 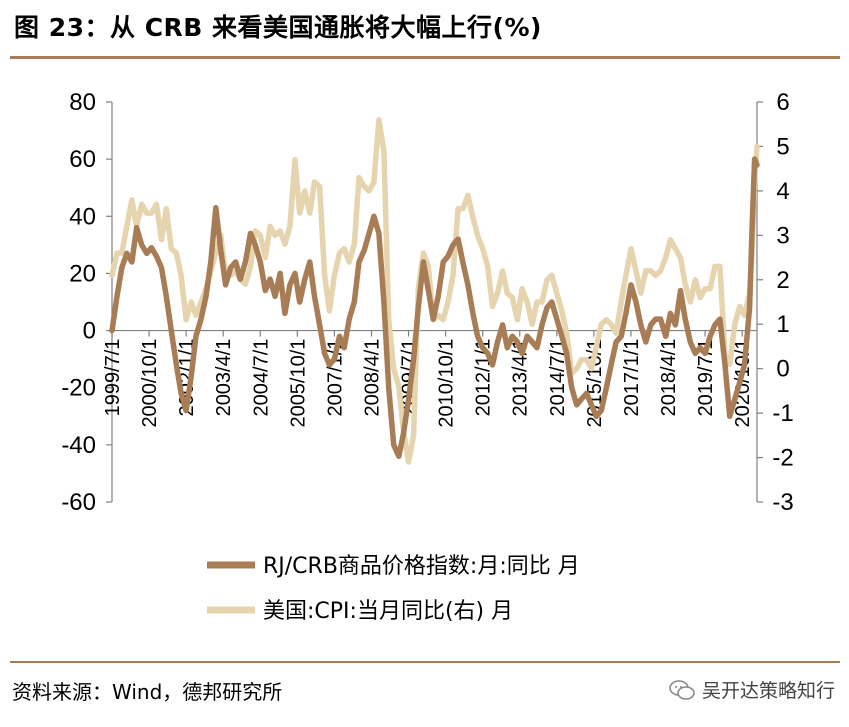 I want to click on x-tick-label: 2014/7/1, so click(x=558, y=378).